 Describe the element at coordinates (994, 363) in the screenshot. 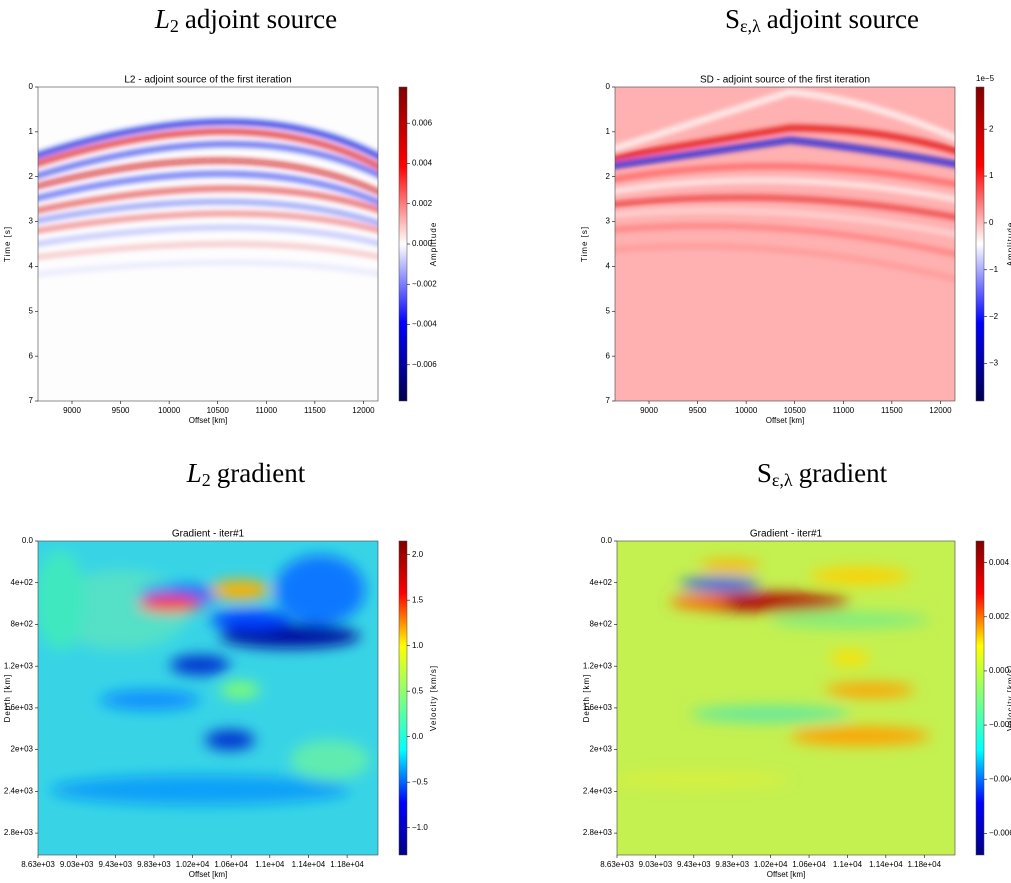

I see `colorbar-tick-label: −3` at that location.